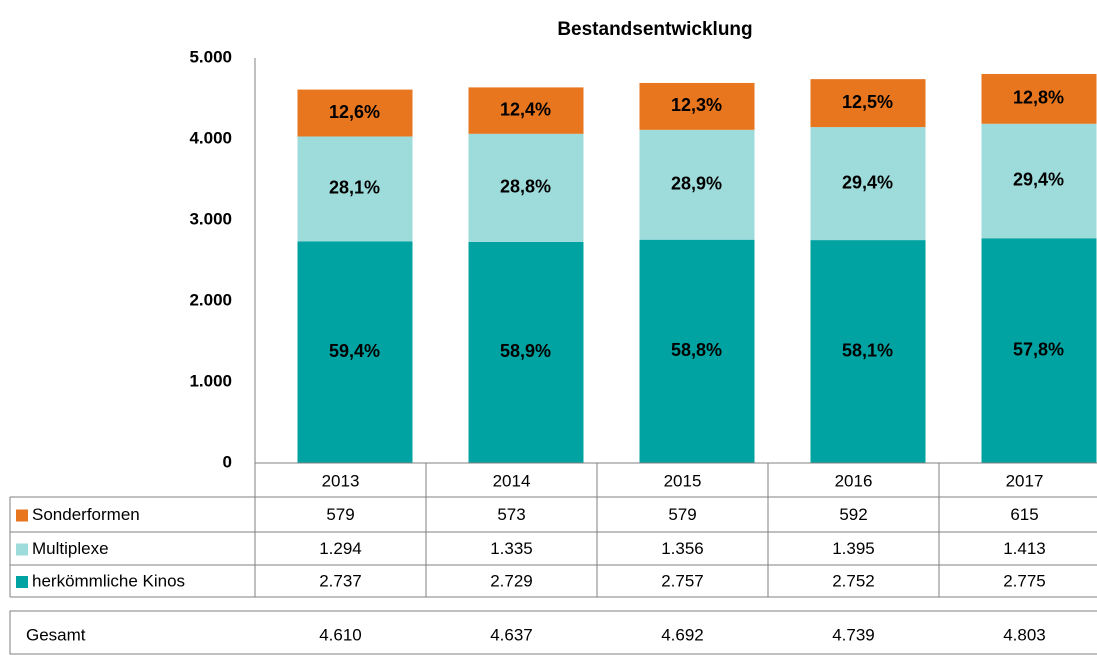 This screenshot has width=1097, height=655. What do you see at coordinates (511, 548) in the screenshot?
I see `table-cell: 1.335` at bounding box center [511, 548].